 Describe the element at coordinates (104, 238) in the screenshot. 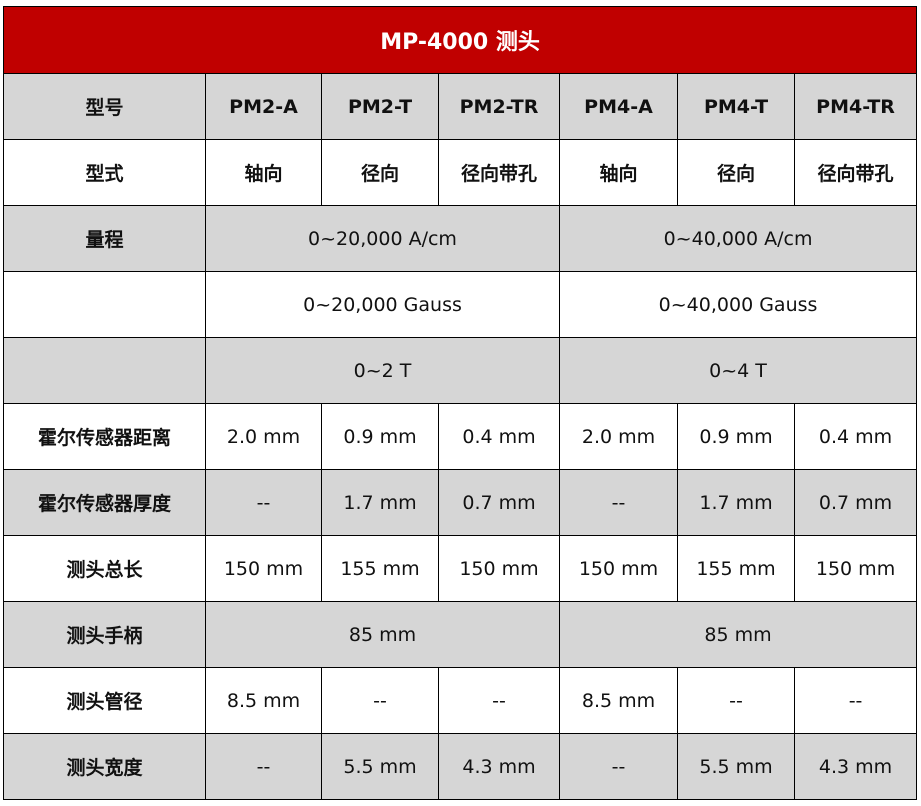

I see `row-label: 量程` at that location.